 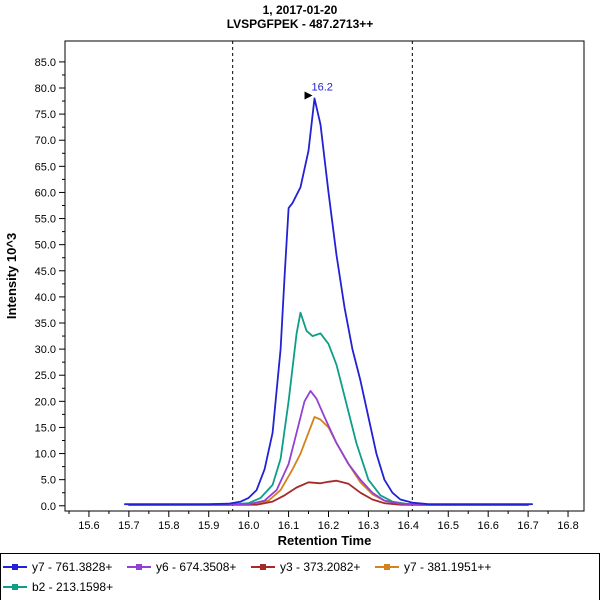 What do you see at coordinates (45, 63) in the screenshot?
I see `y-tick-label: 85.0` at bounding box center [45, 63].